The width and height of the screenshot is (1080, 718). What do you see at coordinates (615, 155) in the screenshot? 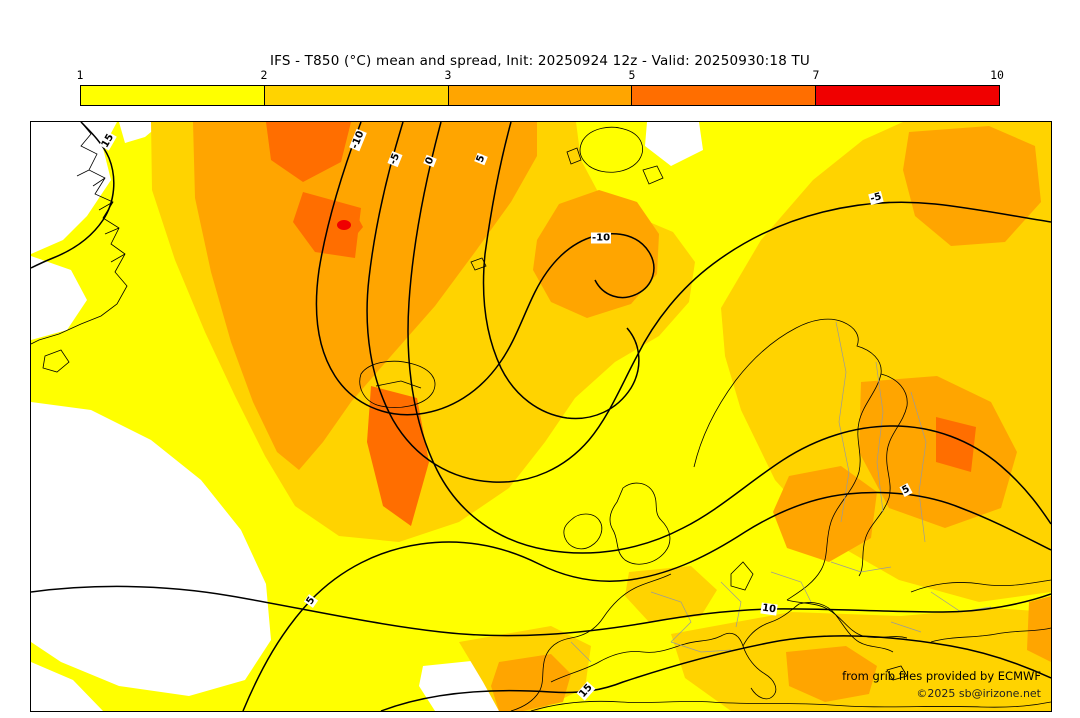
I see `coastline-svalbard` at bounding box center [615, 155].